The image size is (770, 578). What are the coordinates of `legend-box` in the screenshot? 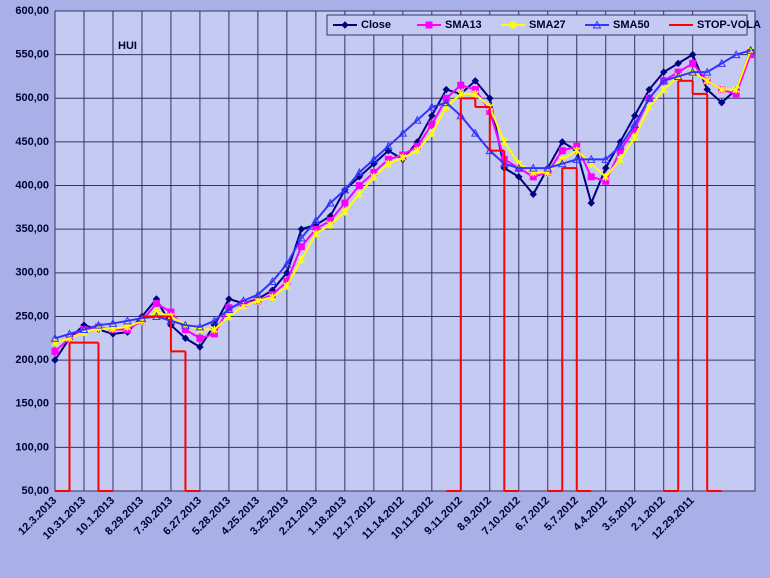 It's located at (537, 25).